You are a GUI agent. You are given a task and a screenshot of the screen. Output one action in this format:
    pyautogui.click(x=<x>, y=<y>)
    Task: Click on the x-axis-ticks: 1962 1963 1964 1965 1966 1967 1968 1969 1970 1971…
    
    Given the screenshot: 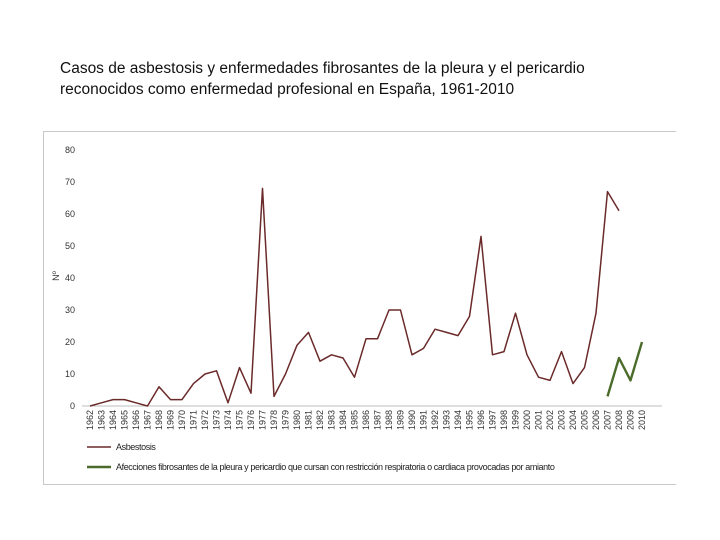 What is the action you would take?
    pyautogui.click(x=366, y=420)
    